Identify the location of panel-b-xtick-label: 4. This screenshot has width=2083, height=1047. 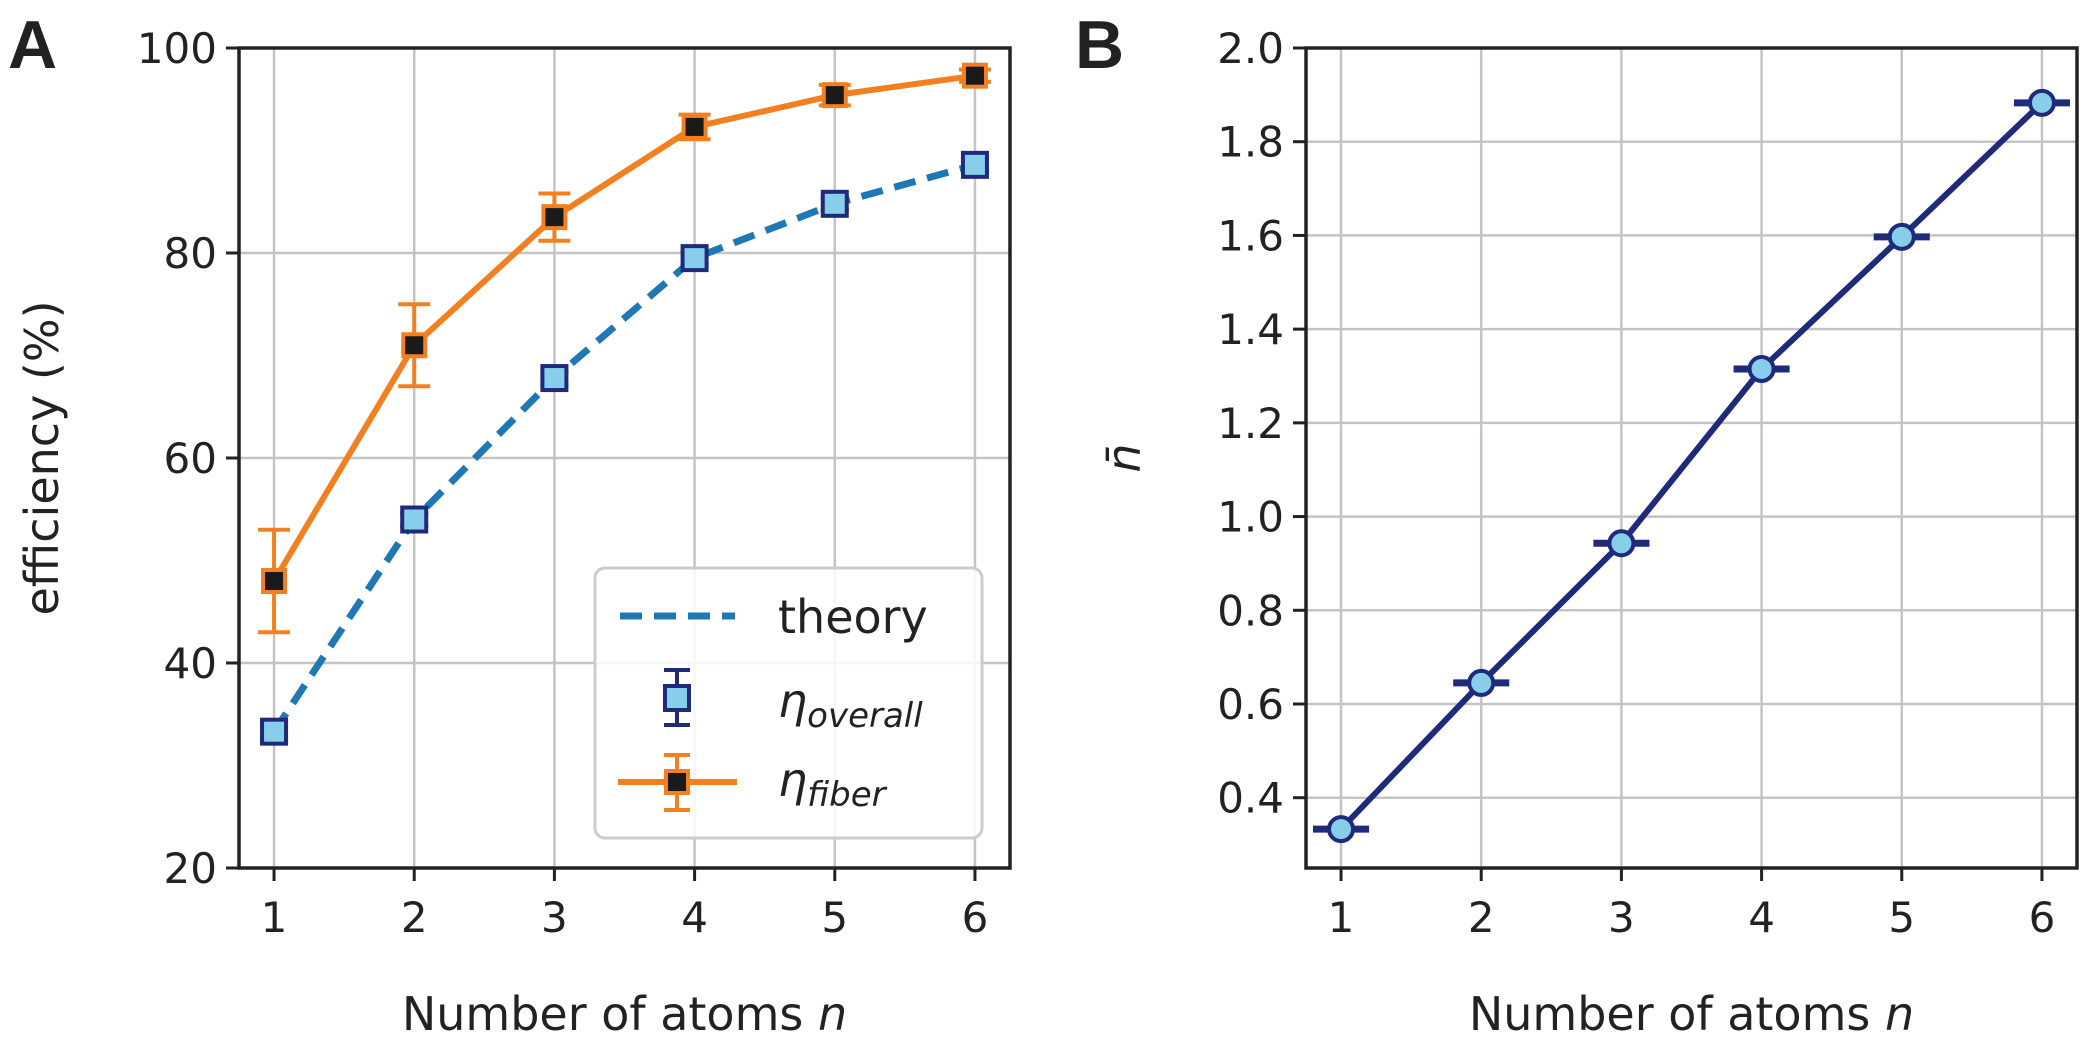
(1761, 917).